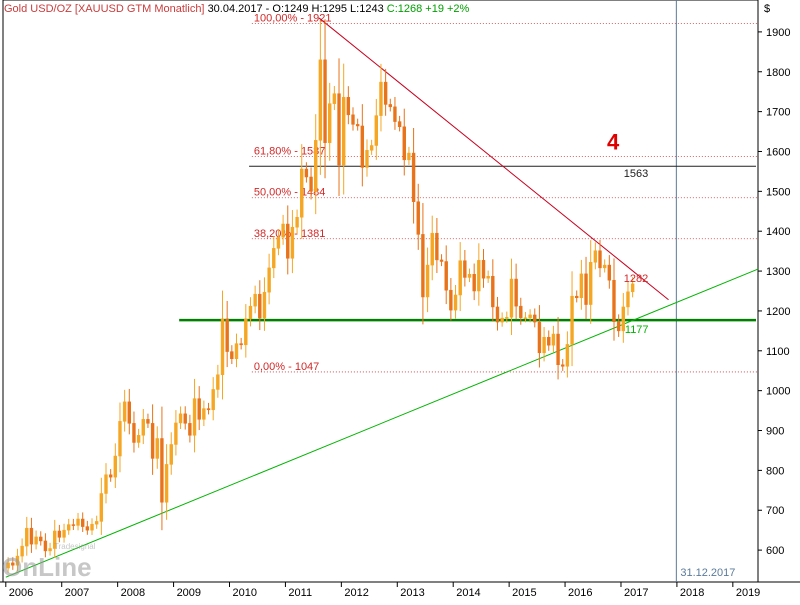 The width and height of the screenshot is (800, 605). What do you see at coordinates (468, 593) in the screenshot?
I see `x-tick-label: 2014` at bounding box center [468, 593].